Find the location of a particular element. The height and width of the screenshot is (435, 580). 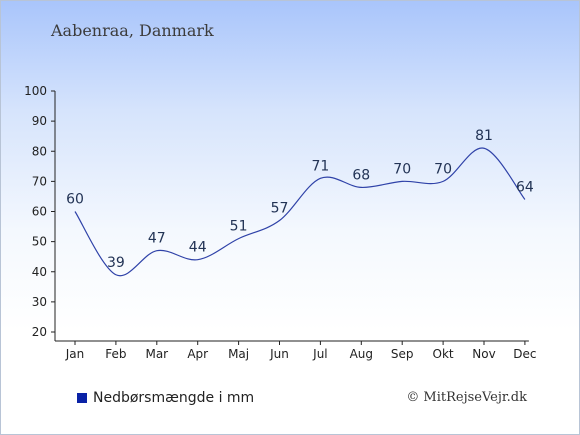

x-tick-label: Sep is located at coordinates (402, 354).